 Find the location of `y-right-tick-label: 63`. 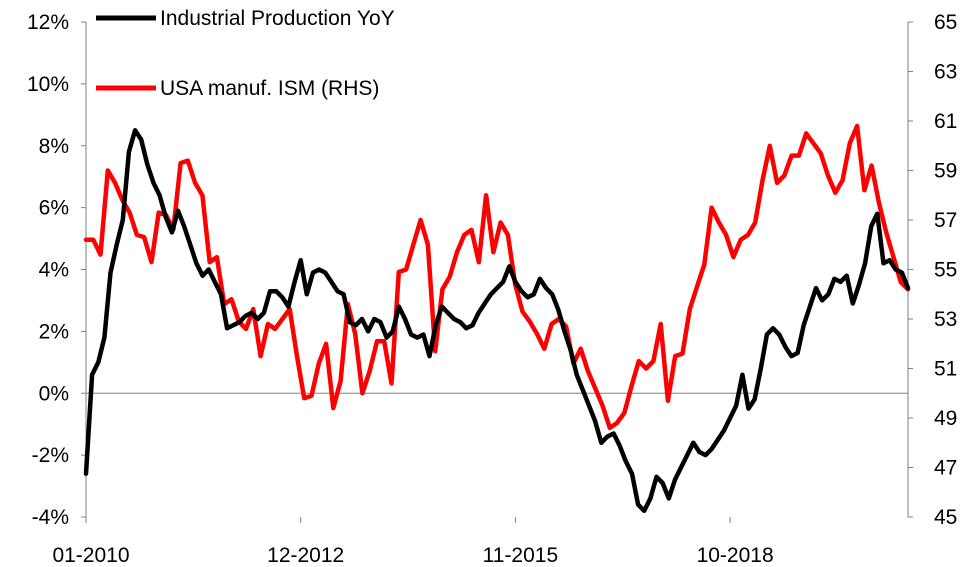

y-right-tick-label: 63 is located at coordinates (945, 72).